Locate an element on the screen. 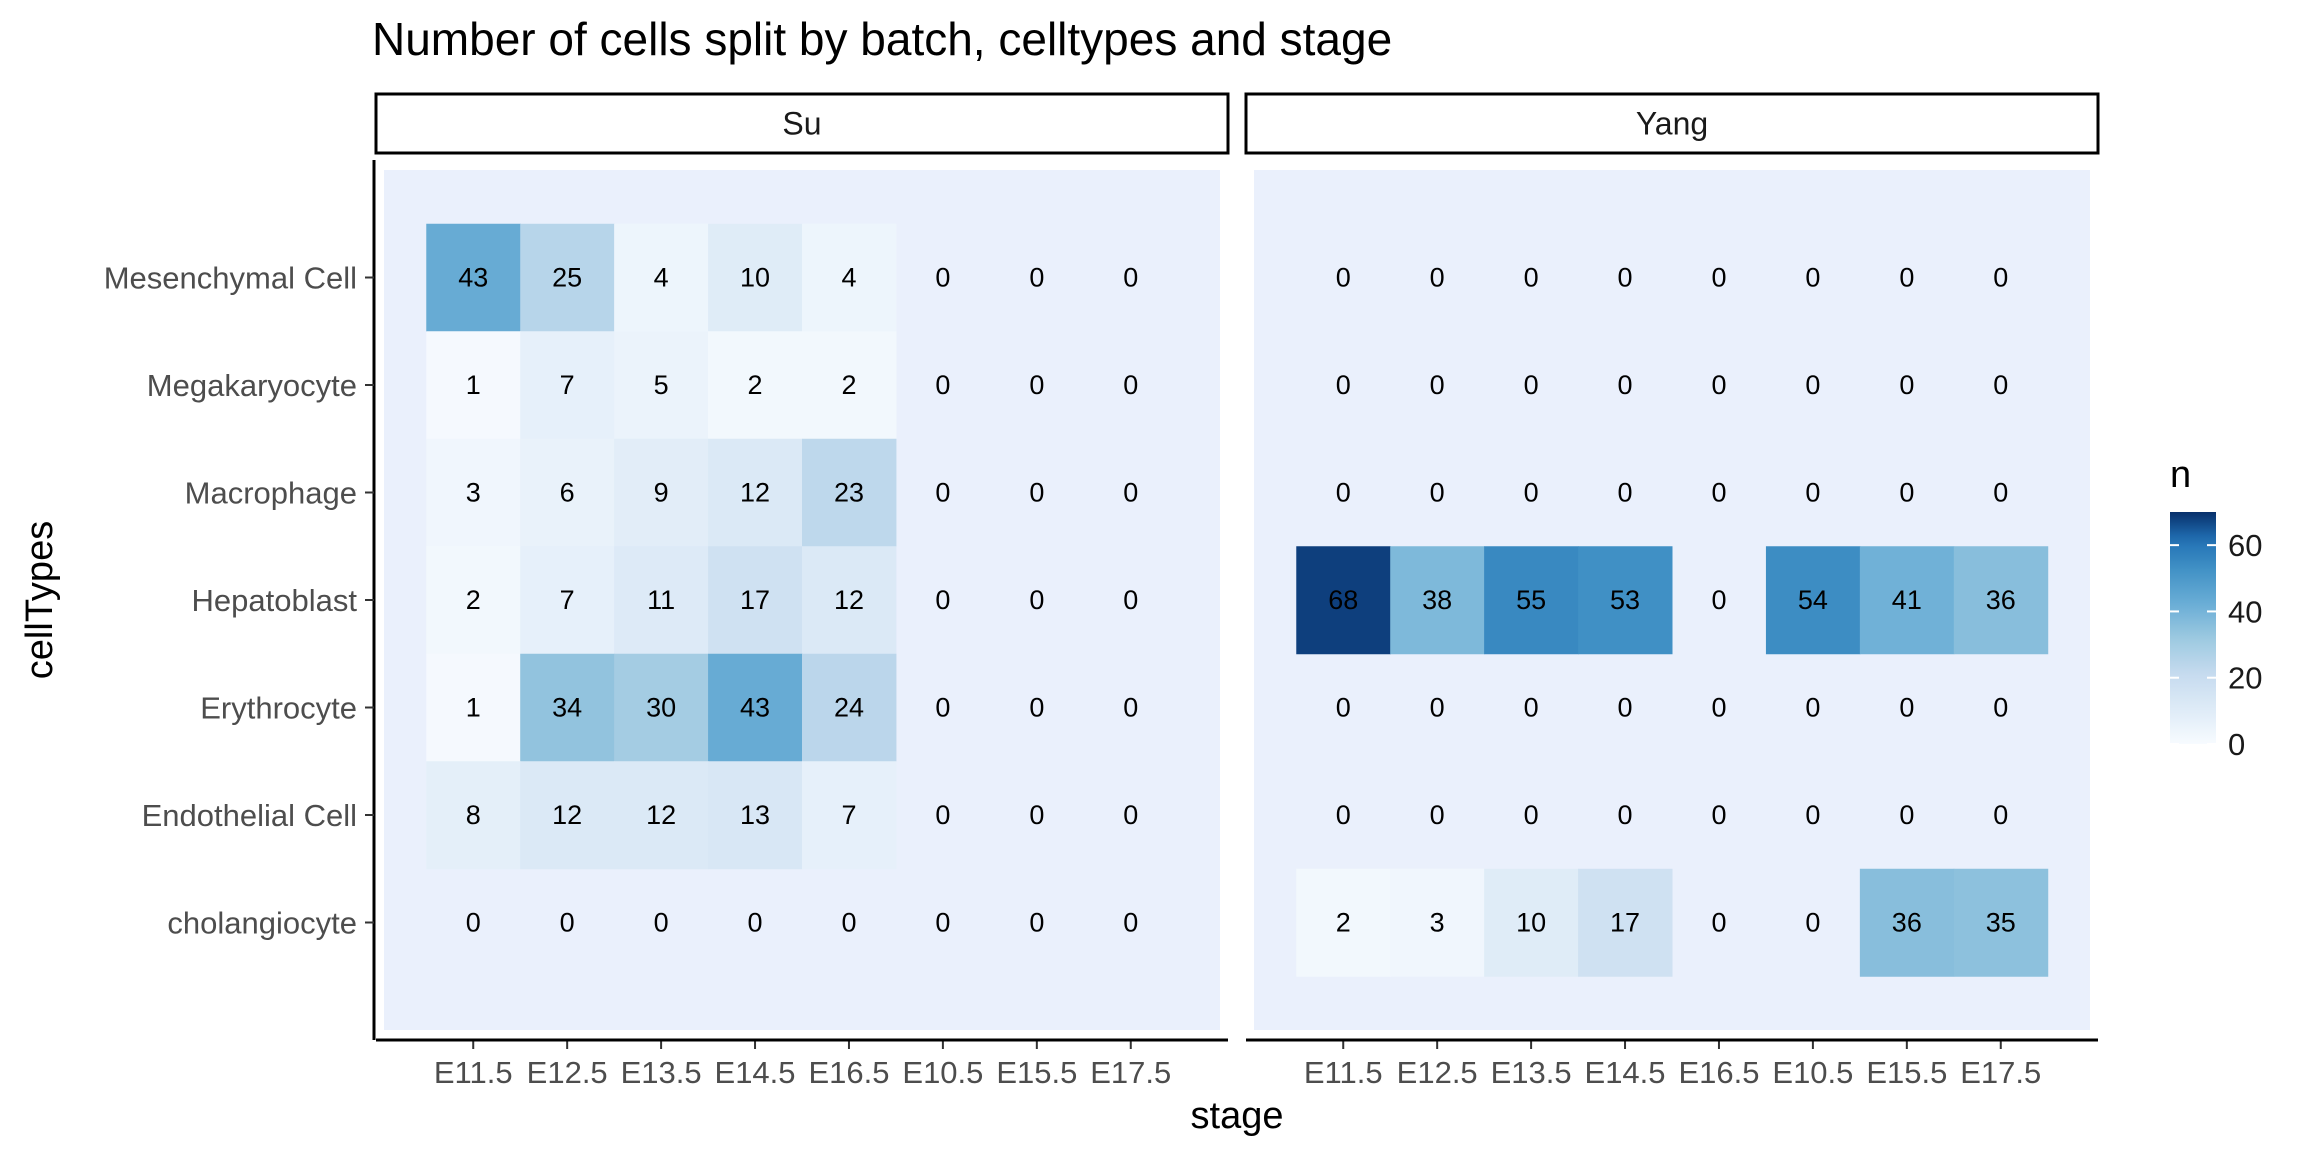 The width and height of the screenshot is (2304, 1152). y-tick-label: Macrophage is located at coordinates (271, 493).